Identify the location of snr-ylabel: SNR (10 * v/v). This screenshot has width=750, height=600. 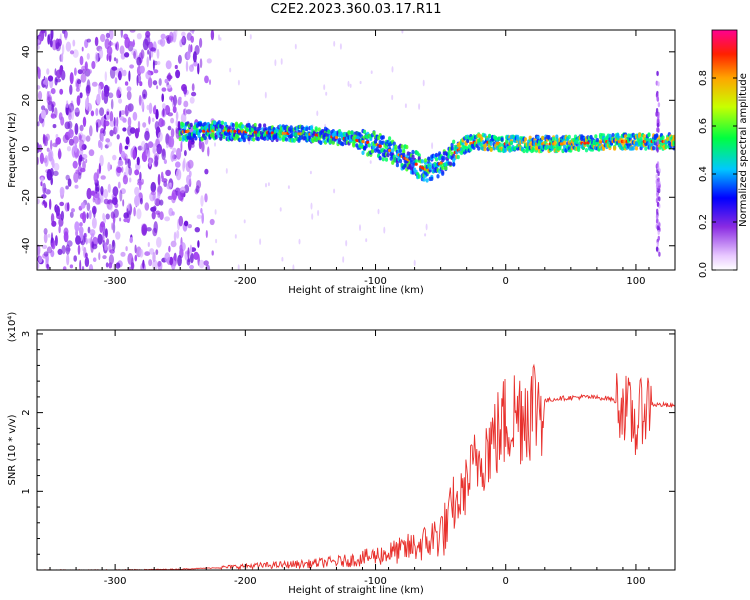
(12, 449).